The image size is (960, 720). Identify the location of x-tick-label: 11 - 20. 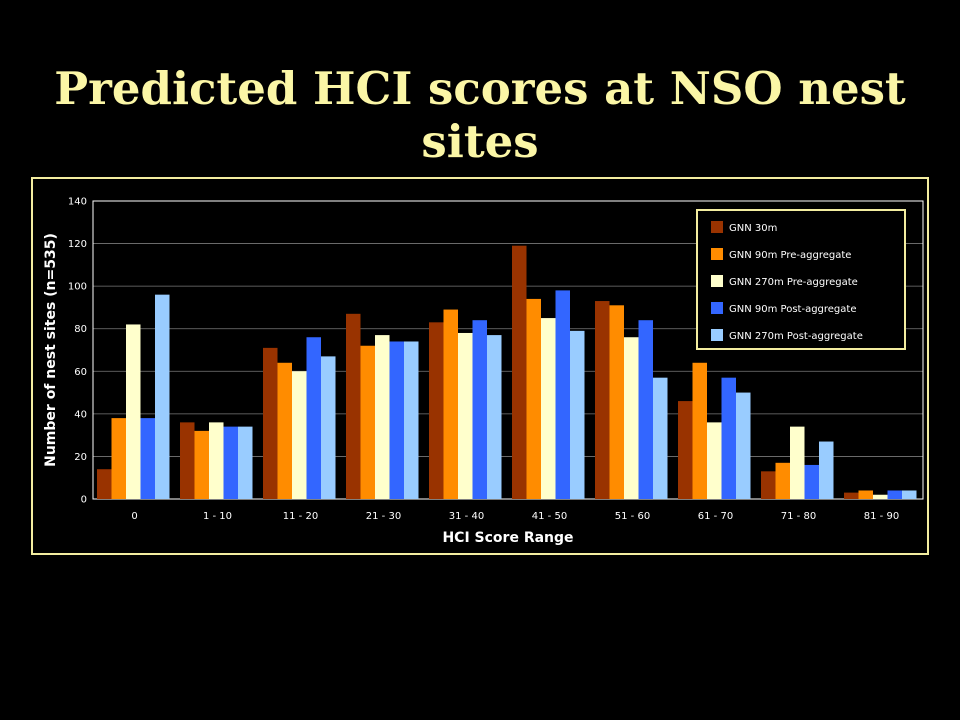
(300, 516).